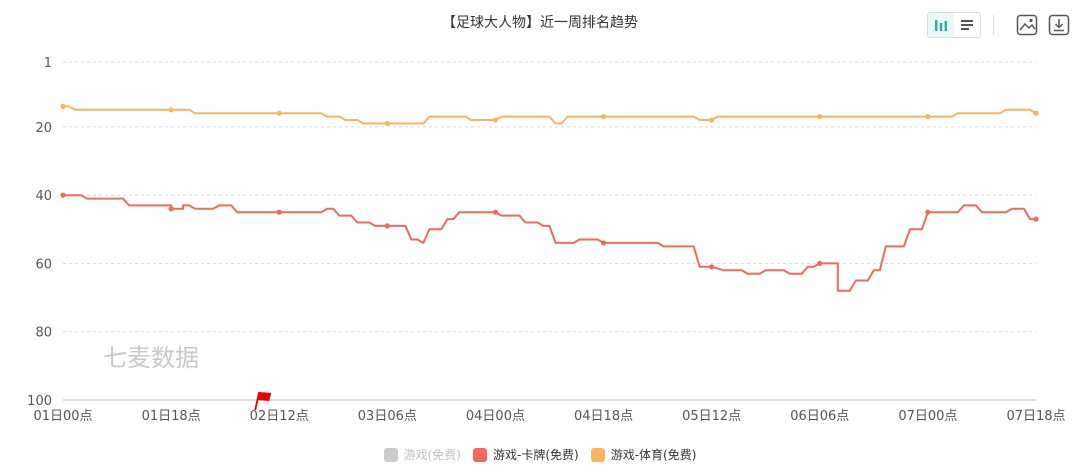  Describe the element at coordinates (495, 416) in the screenshot. I see `x-tick-label: 04日00点` at that location.